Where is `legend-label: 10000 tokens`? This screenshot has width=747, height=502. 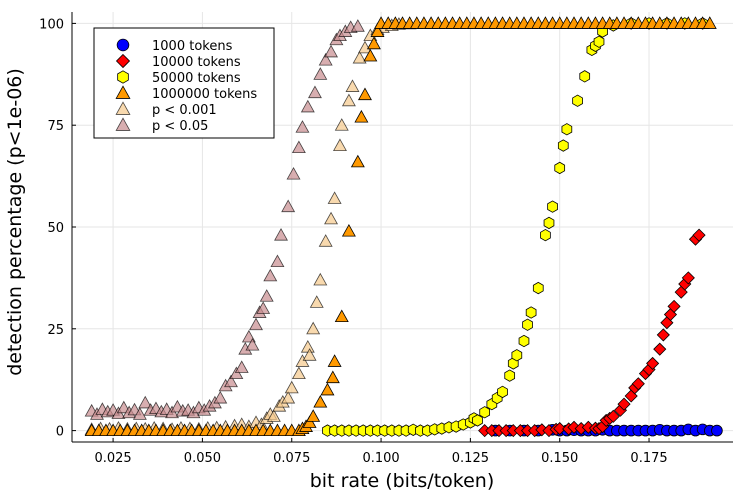 legend-label: 10000 tokens is located at coordinates (196, 62).